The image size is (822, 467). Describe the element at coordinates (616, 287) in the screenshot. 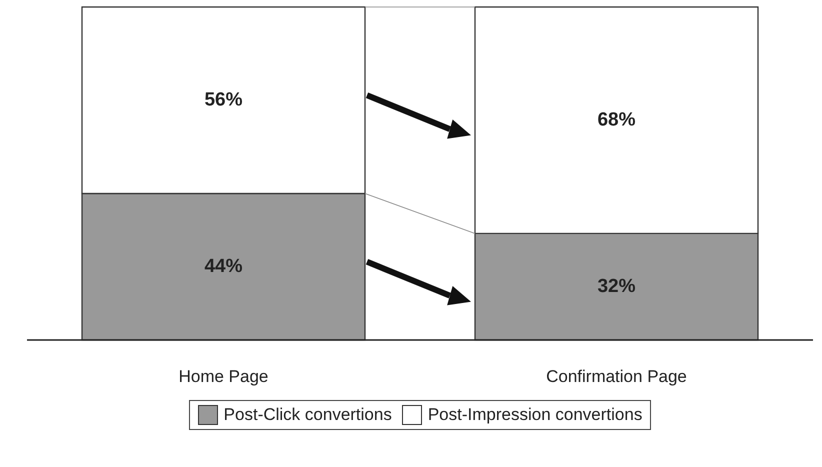

I see `data-label: 32%` at that location.